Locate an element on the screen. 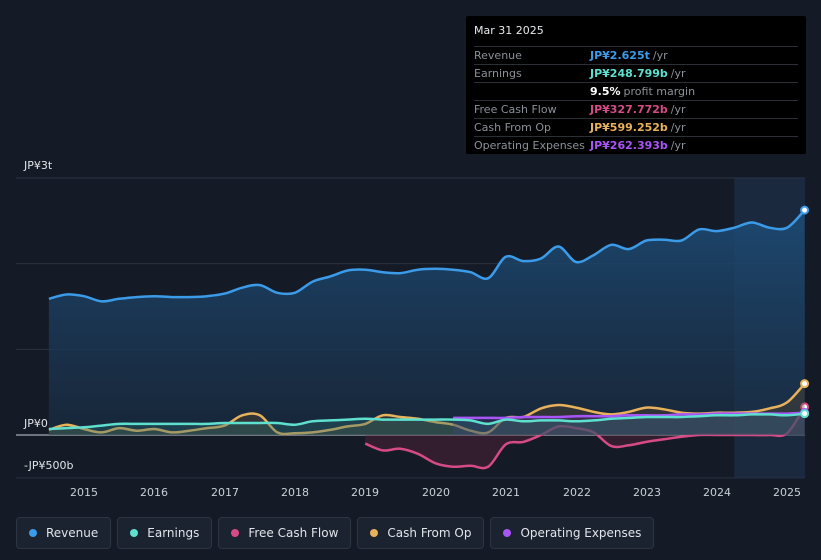 This screenshot has height=560, width=821. tooltip-row: 9.5% profit margin is located at coordinates (636, 92).